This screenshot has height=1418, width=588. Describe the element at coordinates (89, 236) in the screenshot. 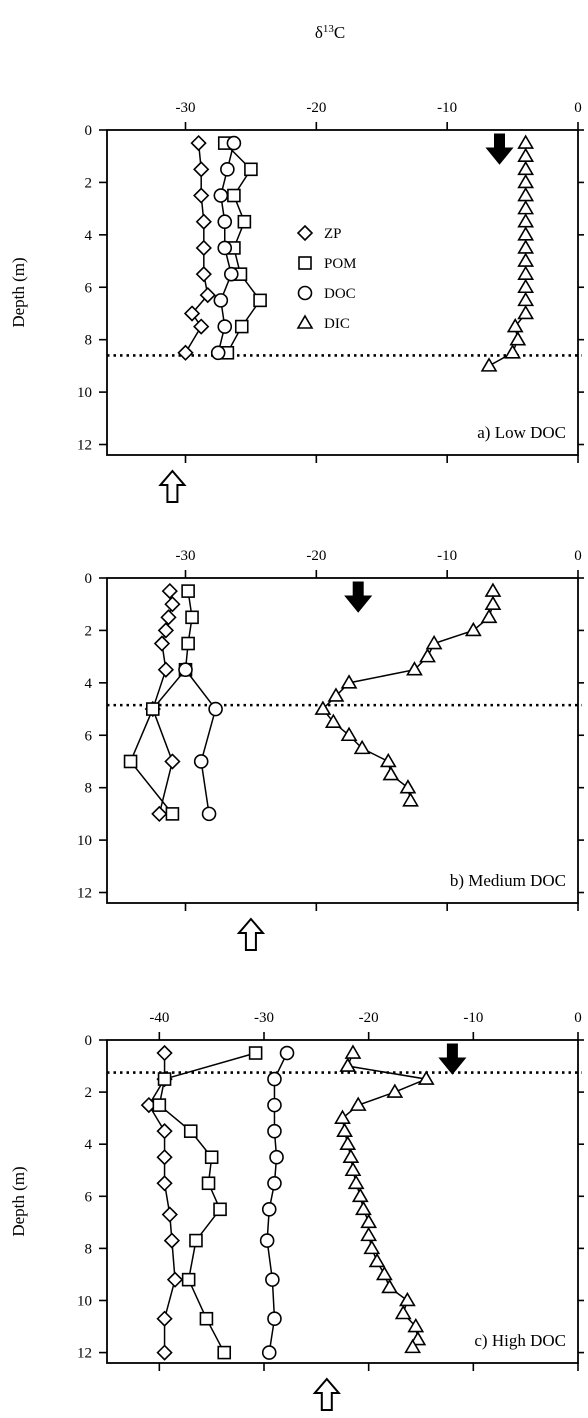

I see `y-tick-label: 4` at that location.